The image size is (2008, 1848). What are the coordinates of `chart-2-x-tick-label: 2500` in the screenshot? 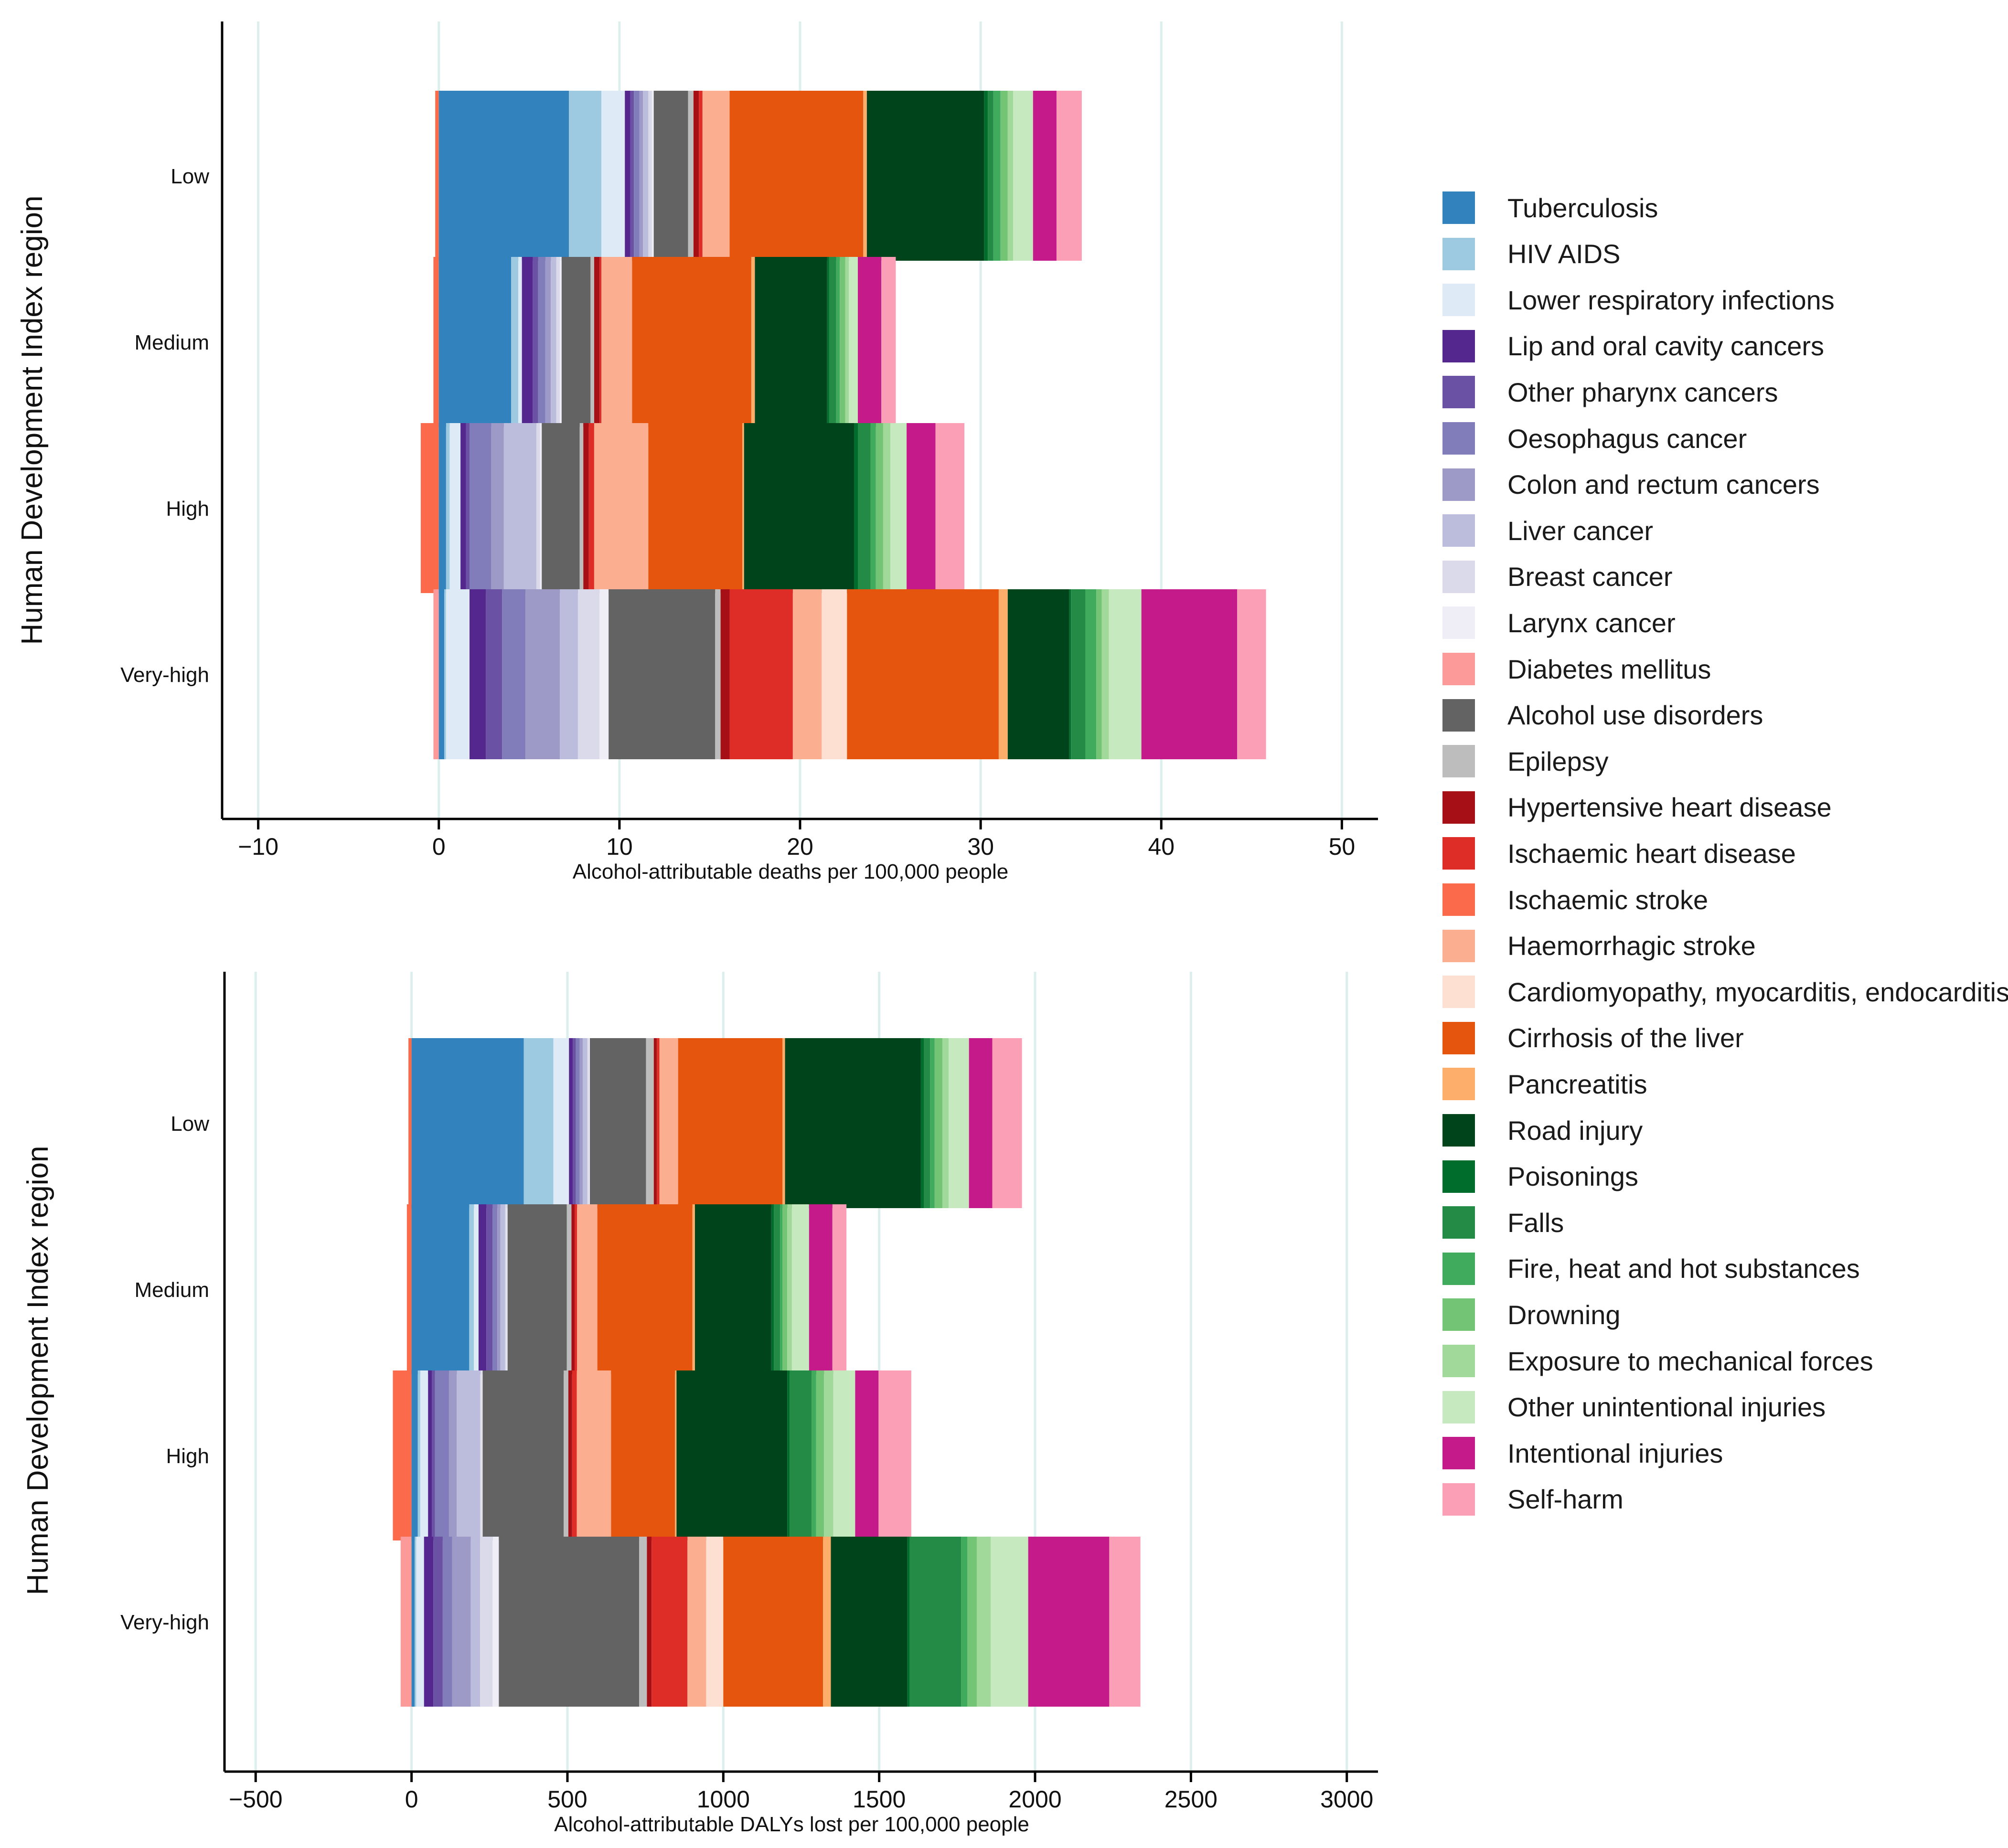 It's located at (1191, 1799).